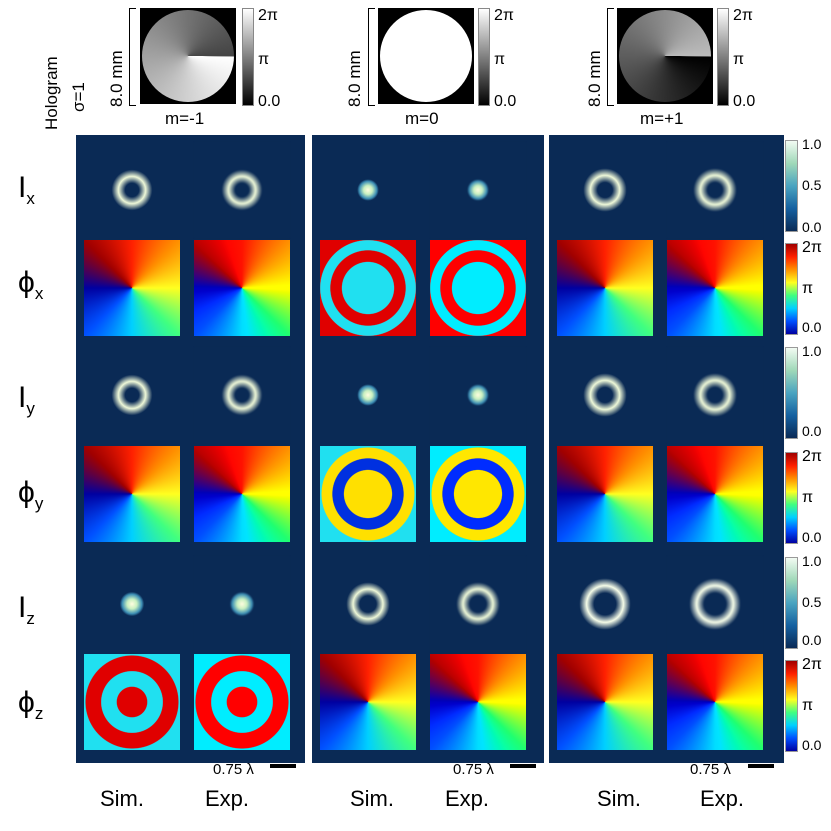 This screenshot has width=831, height=831. What do you see at coordinates (594, 78) in the screenshot?
I see `hologram-size-label-3: 8.0 mm` at bounding box center [594, 78].